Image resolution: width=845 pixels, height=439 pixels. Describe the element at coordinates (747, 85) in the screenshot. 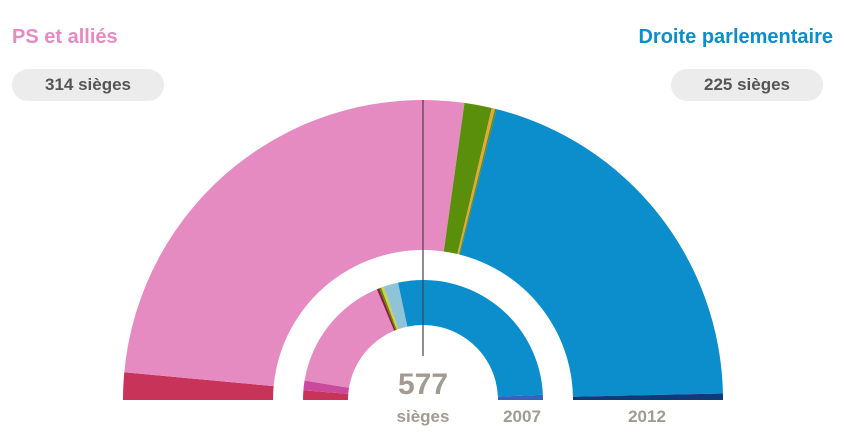

I see `right-bloc-seat-count: 225 sièges` at that location.